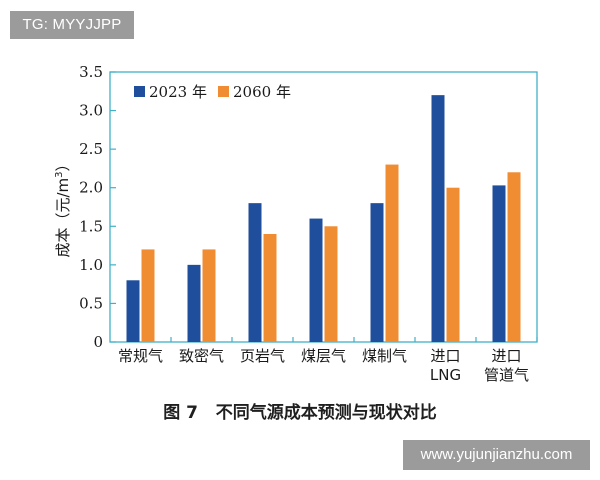 The width and height of the screenshot is (600, 480). Describe the element at coordinates (91, 265) in the screenshot. I see `y-tick-label: 1.0` at that location.